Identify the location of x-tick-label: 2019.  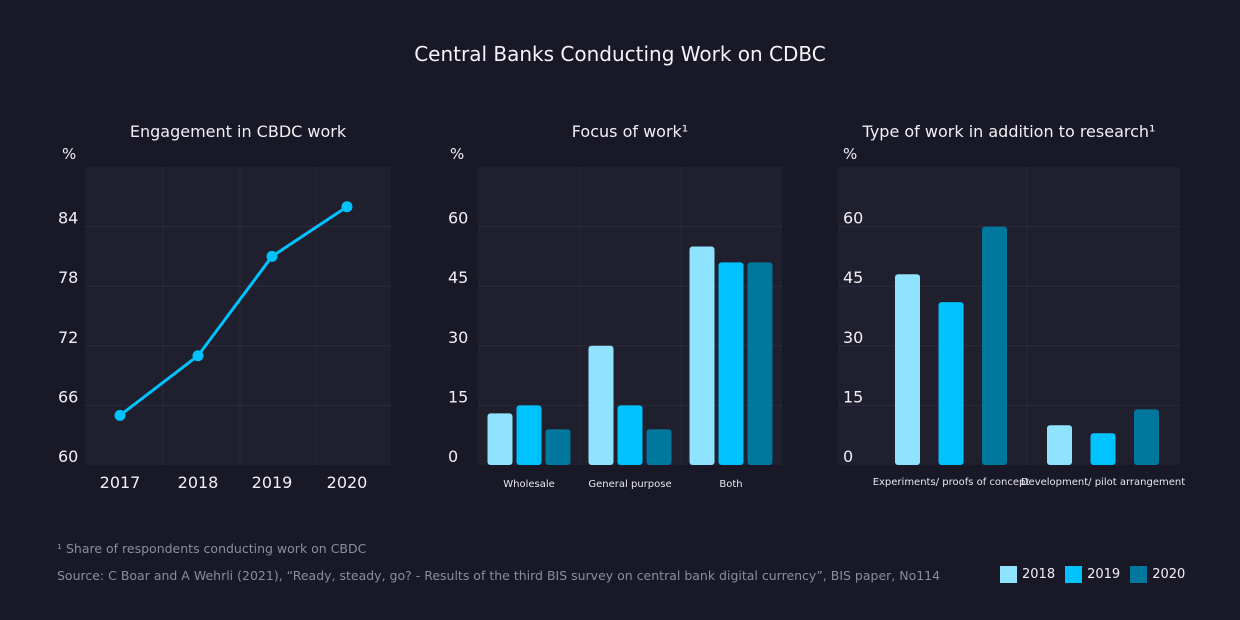
(272, 482).